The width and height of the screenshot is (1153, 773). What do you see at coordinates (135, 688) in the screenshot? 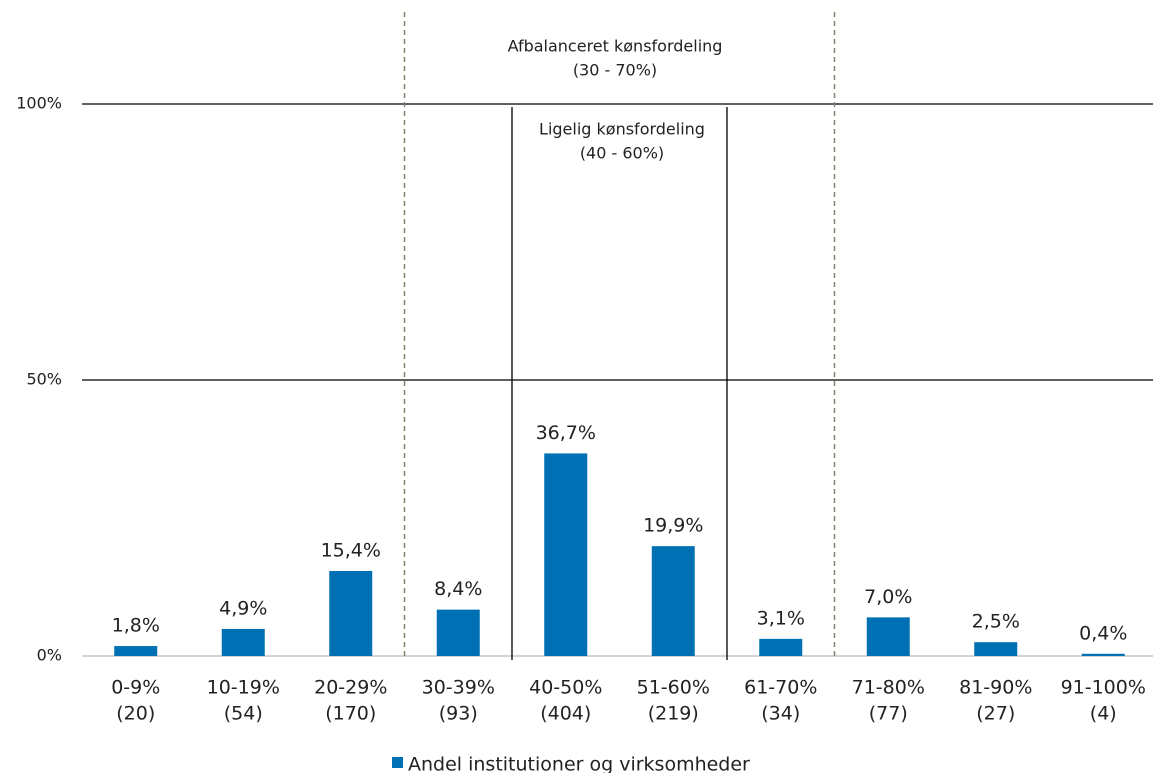
I see `x-tick-label: 0-9%` at bounding box center [135, 688].